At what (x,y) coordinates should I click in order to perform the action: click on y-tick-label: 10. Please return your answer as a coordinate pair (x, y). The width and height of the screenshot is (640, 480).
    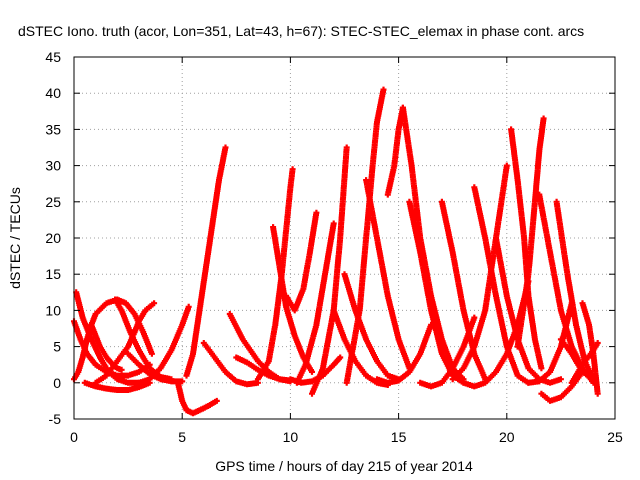
    Looking at the image, I should click on (53, 310).